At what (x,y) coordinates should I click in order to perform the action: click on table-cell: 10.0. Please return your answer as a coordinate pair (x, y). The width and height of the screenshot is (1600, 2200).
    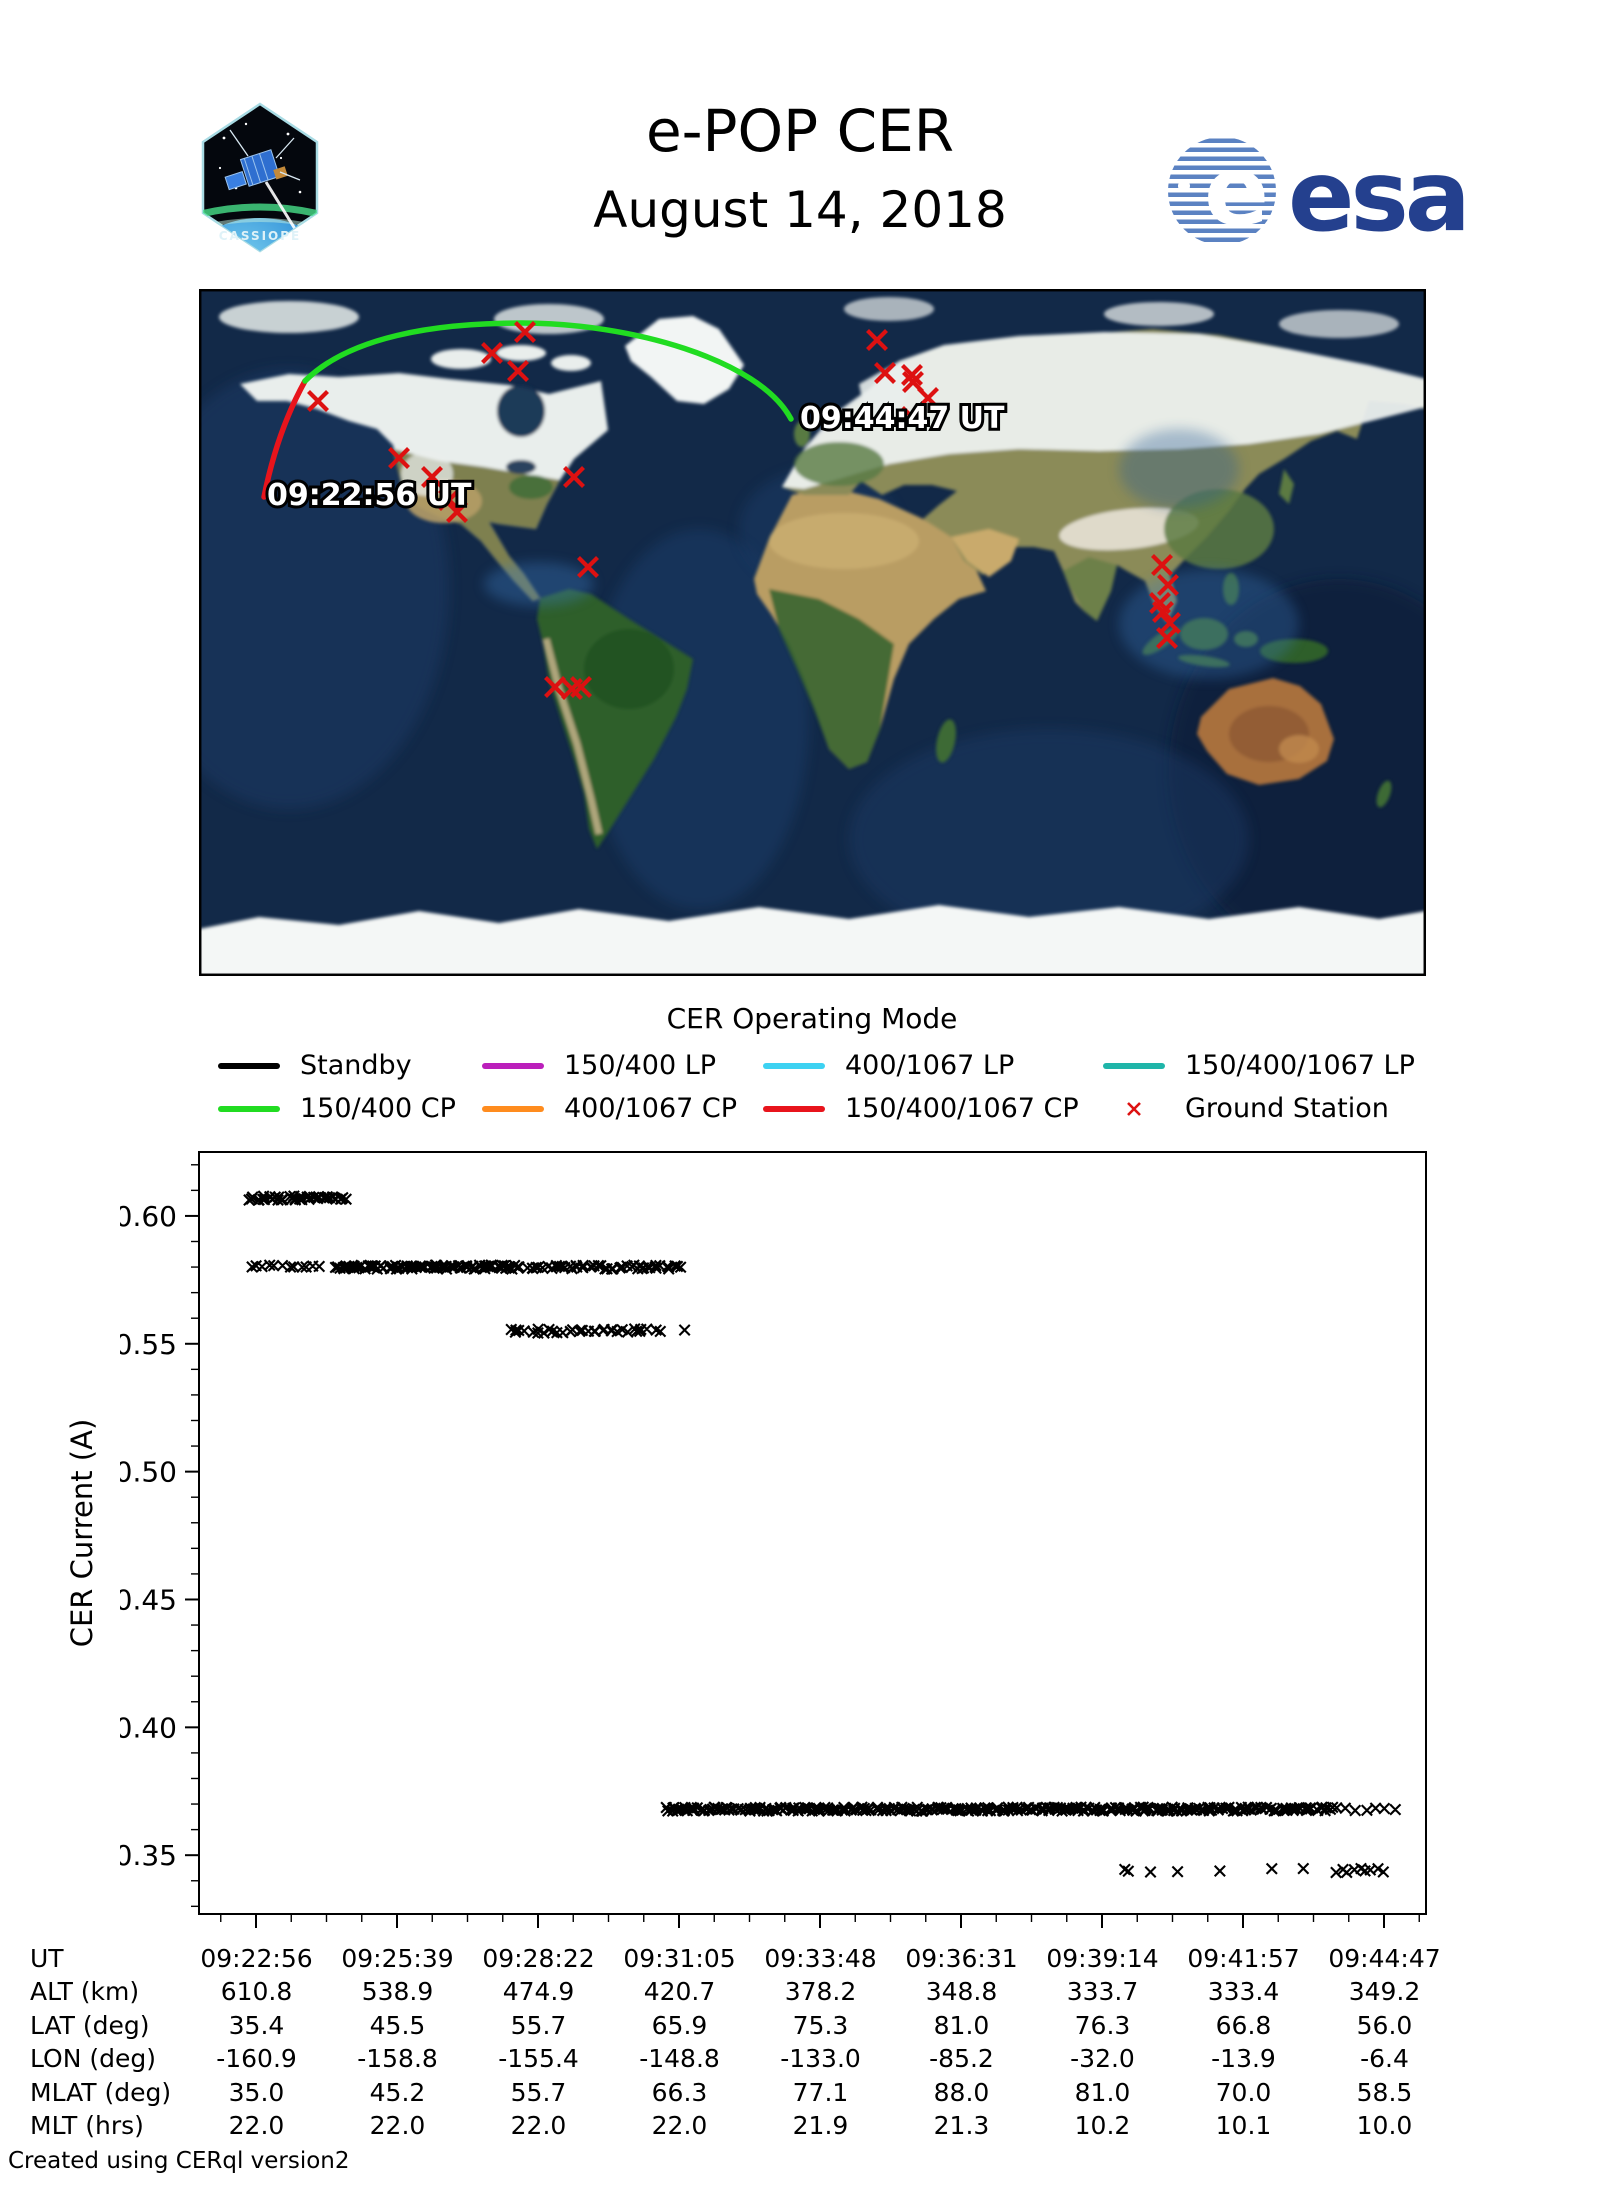
    Looking at the image, I should click on (1384, 2125).